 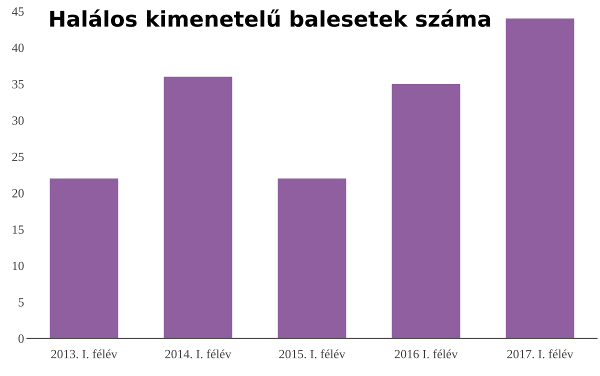 What do you see at coordinates (18, 266) in the screenshot?
I see `y-tick-label: 10` at bounding box center [18, 266].